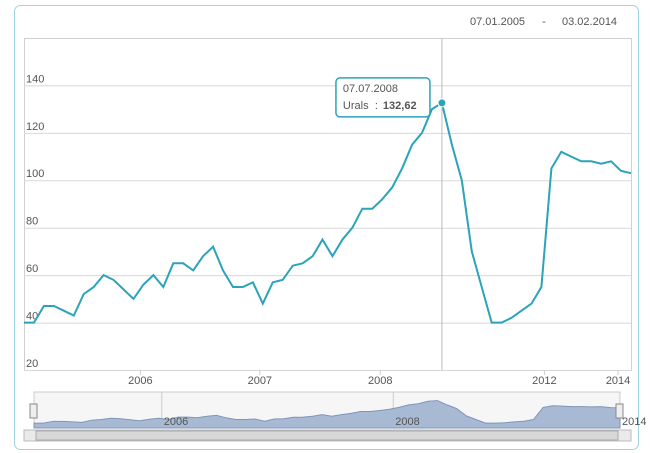  I want to click on tooltip-value: 132,62, so click(400, 106).